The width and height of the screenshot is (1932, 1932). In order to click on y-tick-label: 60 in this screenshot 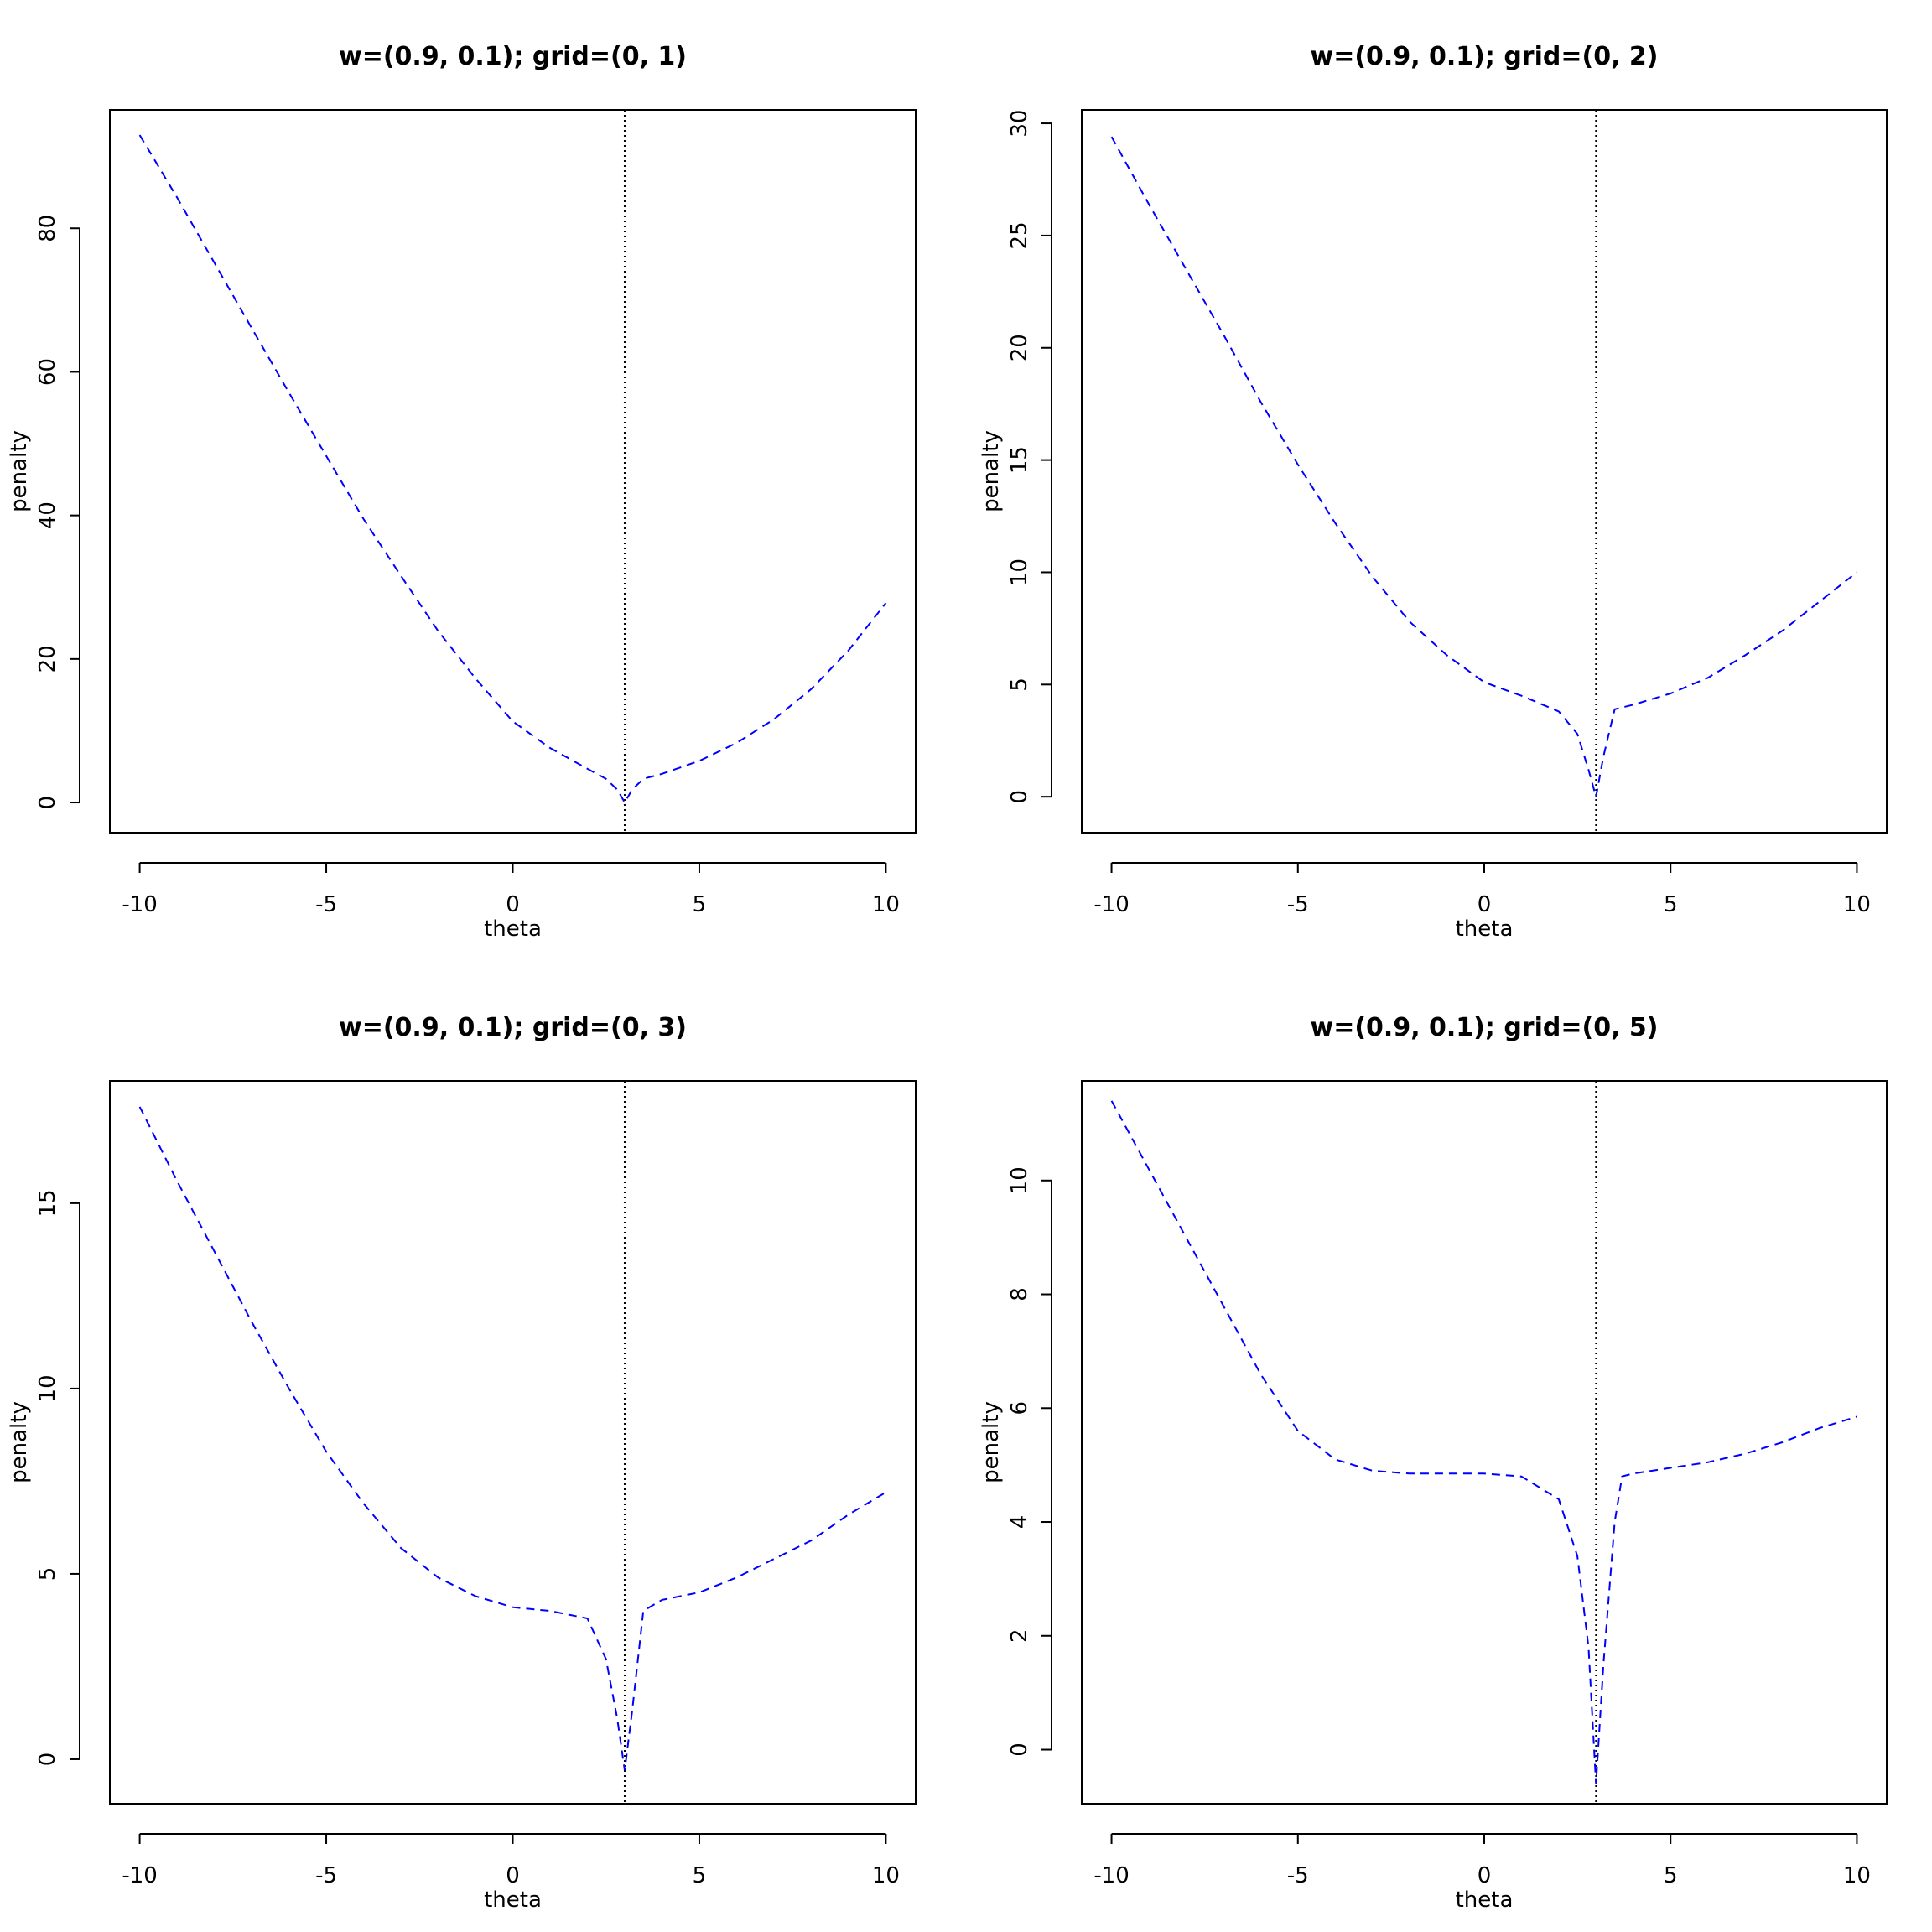, I will do `click(47, 372)`.